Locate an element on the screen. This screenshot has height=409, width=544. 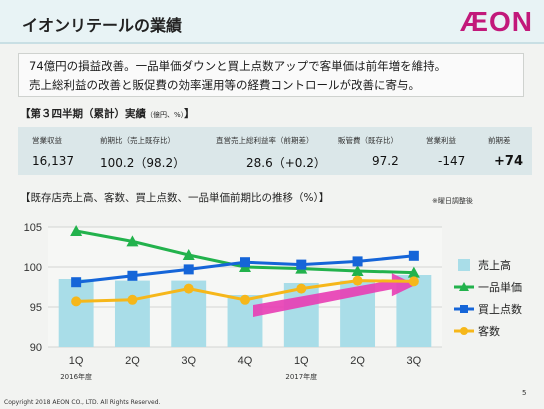
q3-unit: （億円、%） is located at coordinates (165, 115).